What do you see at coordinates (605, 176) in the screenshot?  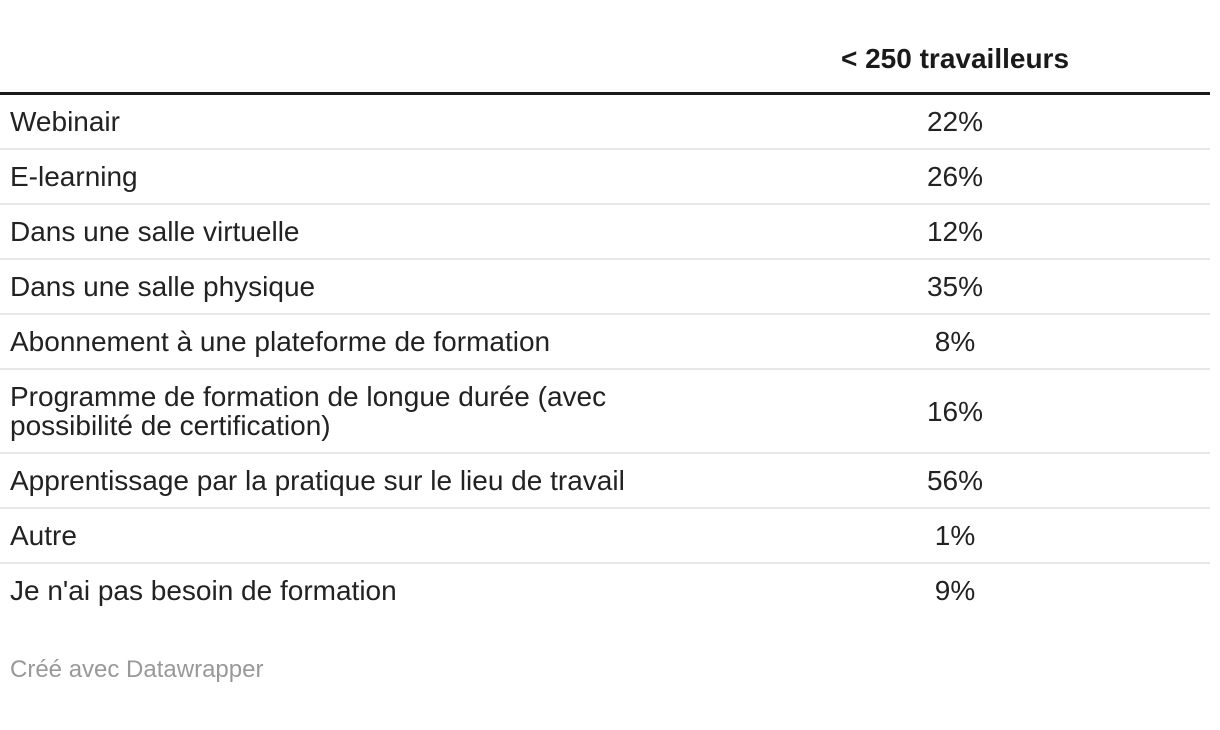 I see `table-row: E-learning 26%` at bounding box center [605, 176].